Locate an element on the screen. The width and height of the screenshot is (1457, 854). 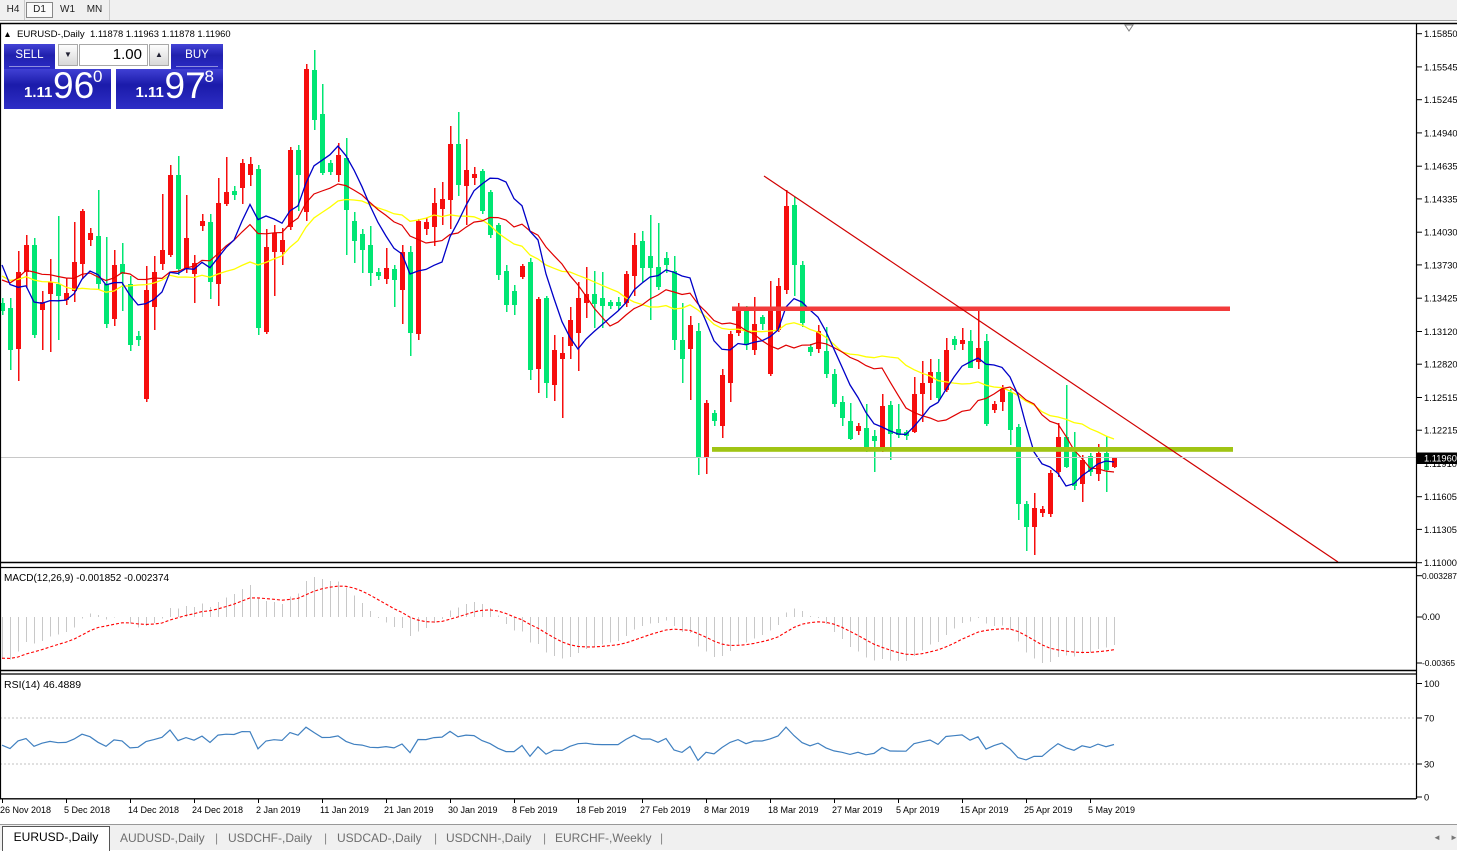
svg-text: 1.15545 is located at coordinates (1440, 67).